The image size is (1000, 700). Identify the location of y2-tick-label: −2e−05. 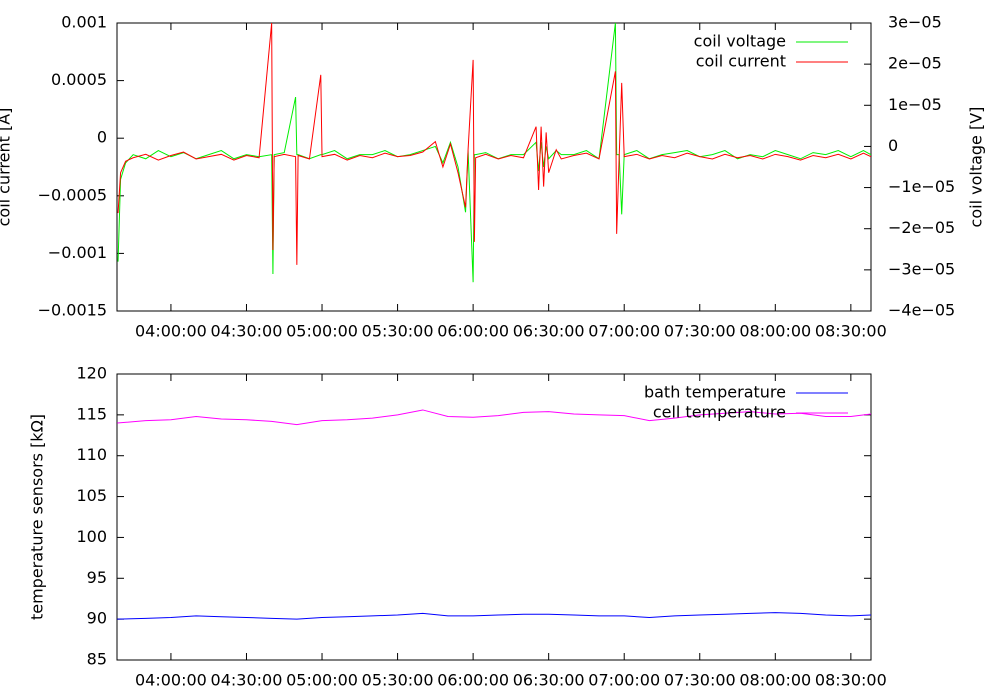
(921, 227).